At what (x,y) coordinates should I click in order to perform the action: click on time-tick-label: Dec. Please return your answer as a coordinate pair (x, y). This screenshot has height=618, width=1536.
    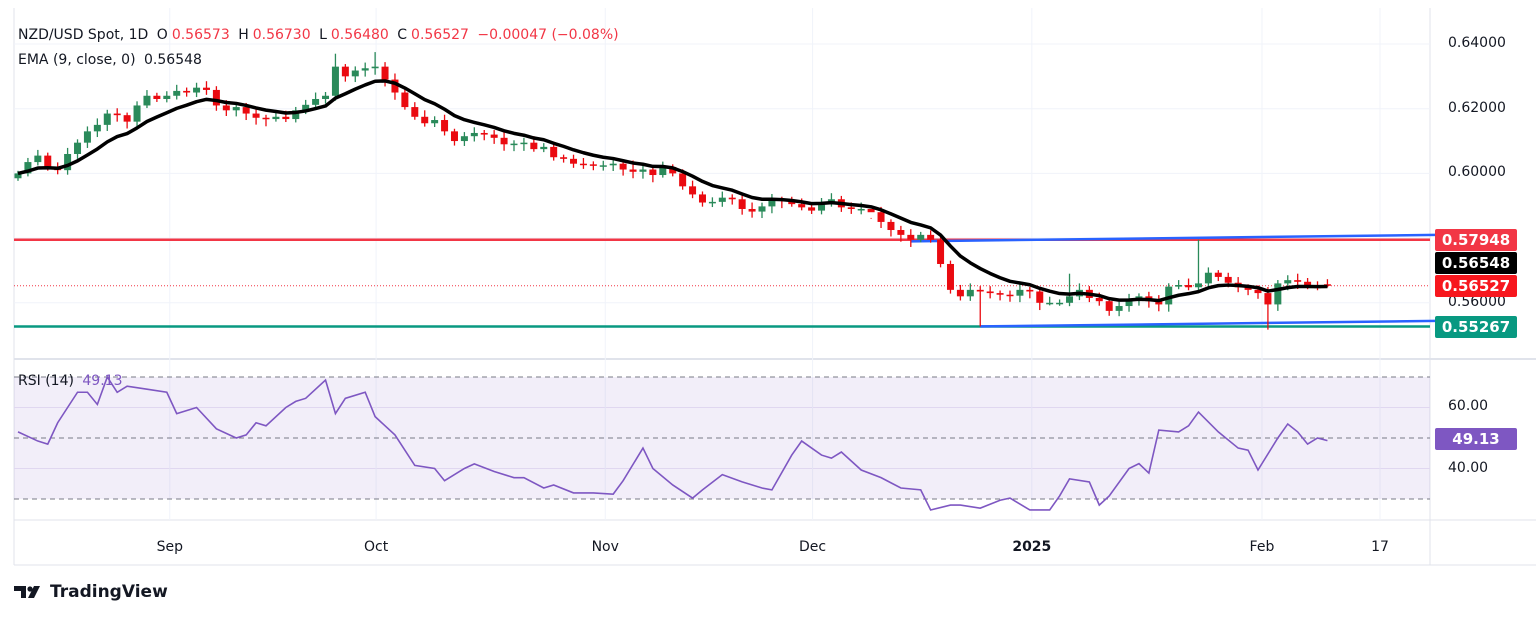
    Looking at the image, I should click on (813, 547).